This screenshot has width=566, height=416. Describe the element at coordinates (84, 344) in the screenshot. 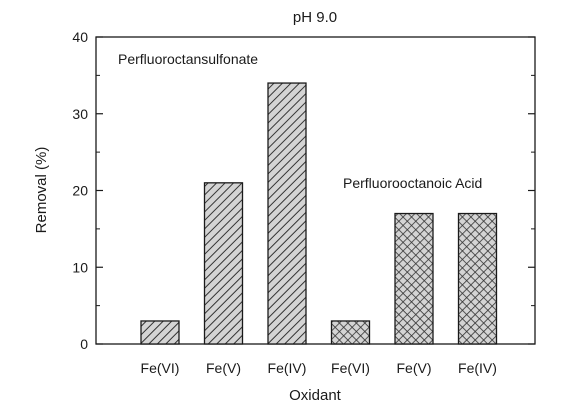

I see `y-tick-label: 0` at that location.